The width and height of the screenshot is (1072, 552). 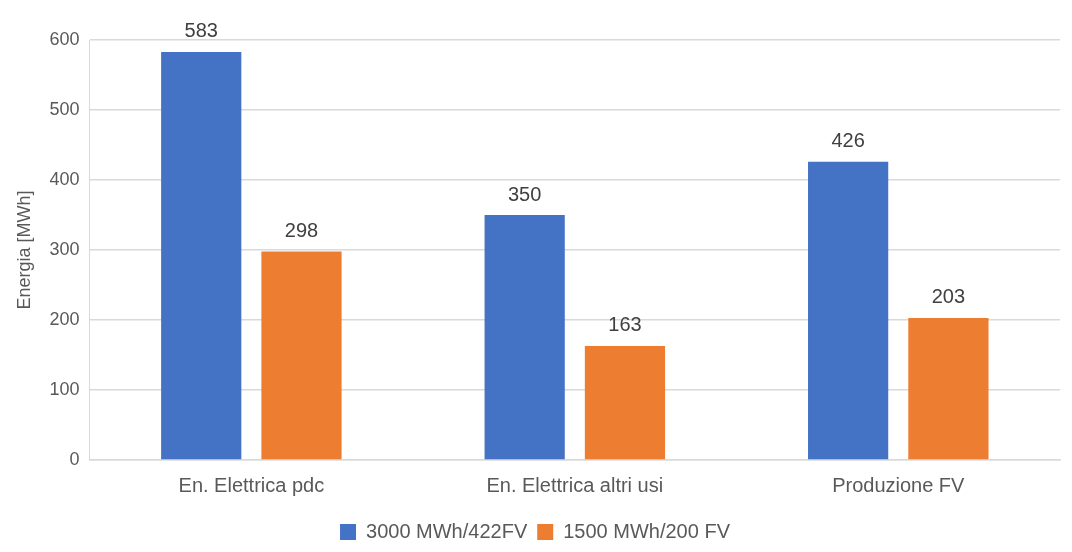 I want to click on y-tick-label: 0, so click(x=74, y=458).